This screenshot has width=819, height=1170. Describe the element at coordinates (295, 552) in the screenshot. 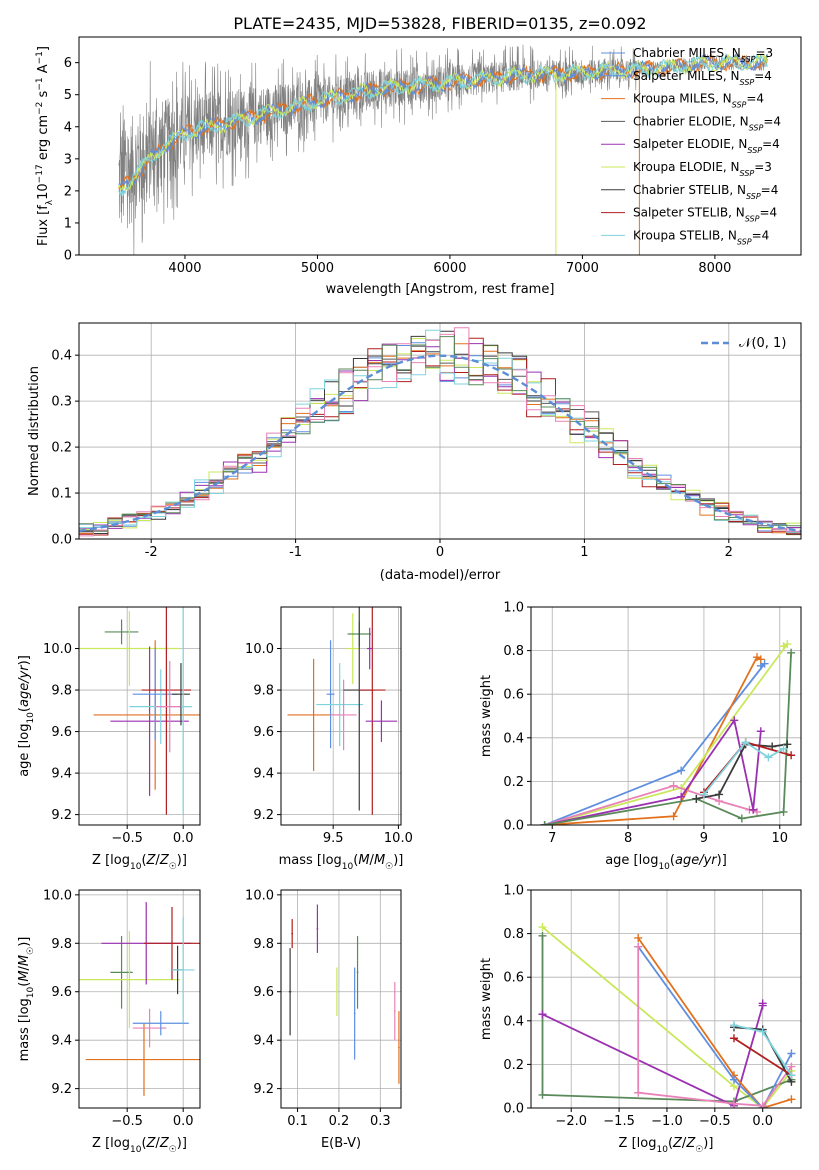

I see `x-tick-label: -1` at that location.